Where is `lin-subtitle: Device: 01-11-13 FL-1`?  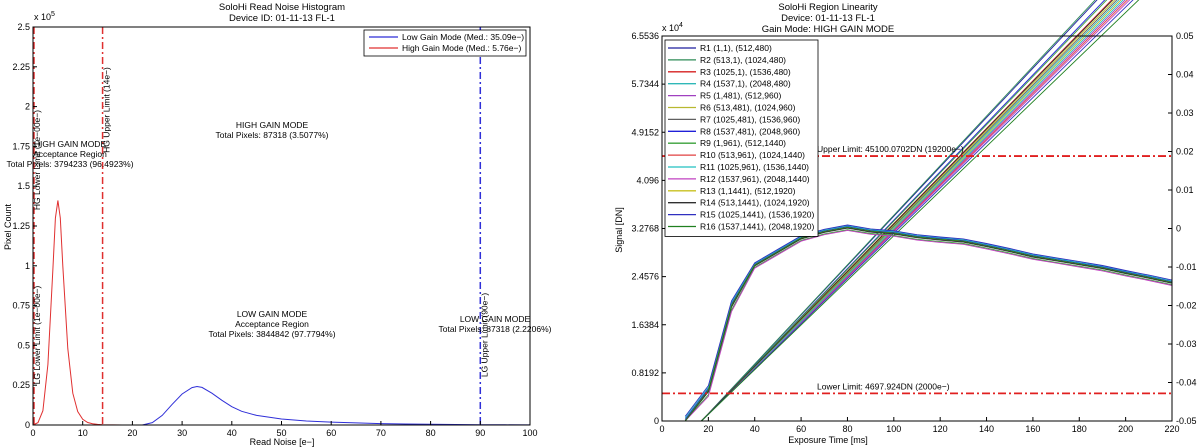 lin-subtitle: Device: 01-11-13 FL-1 is located at coordinates (828, 18).